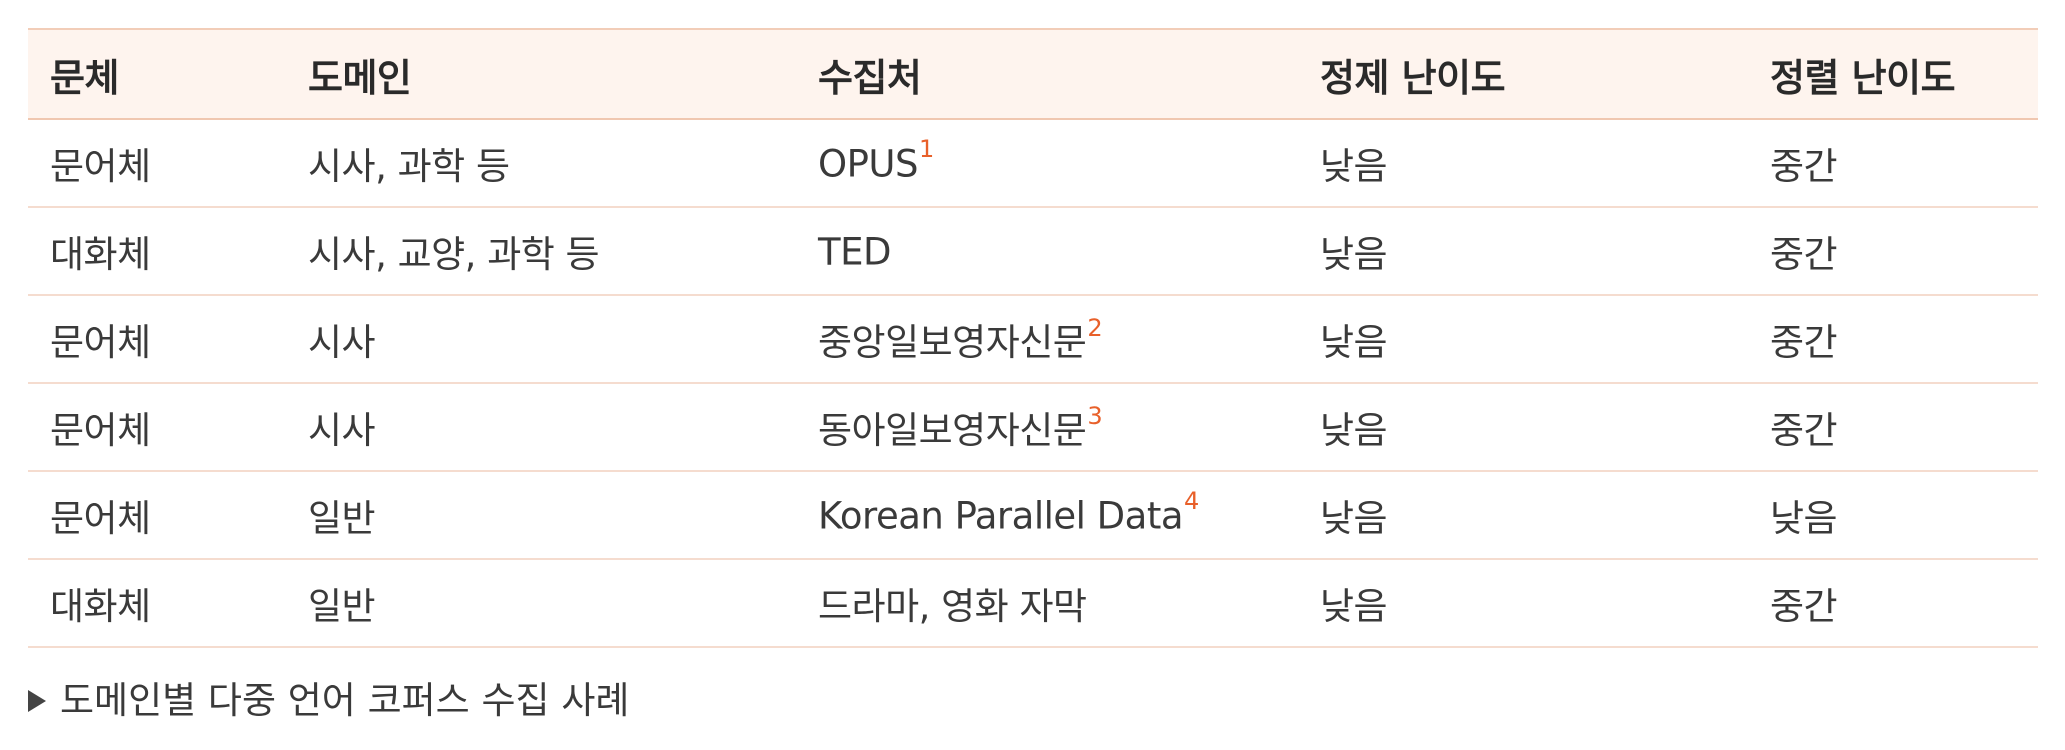  Describe the element at coordinates (1033, 29) in the screenshot. I see `table-top-rule` at that location.